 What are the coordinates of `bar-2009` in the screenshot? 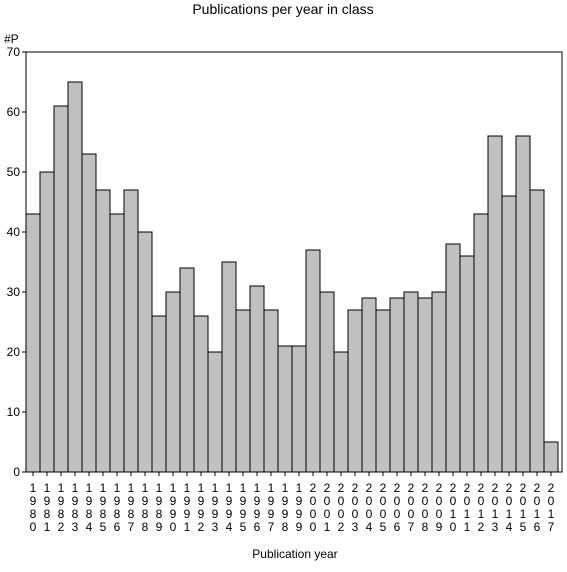 It's located at (439, 382).